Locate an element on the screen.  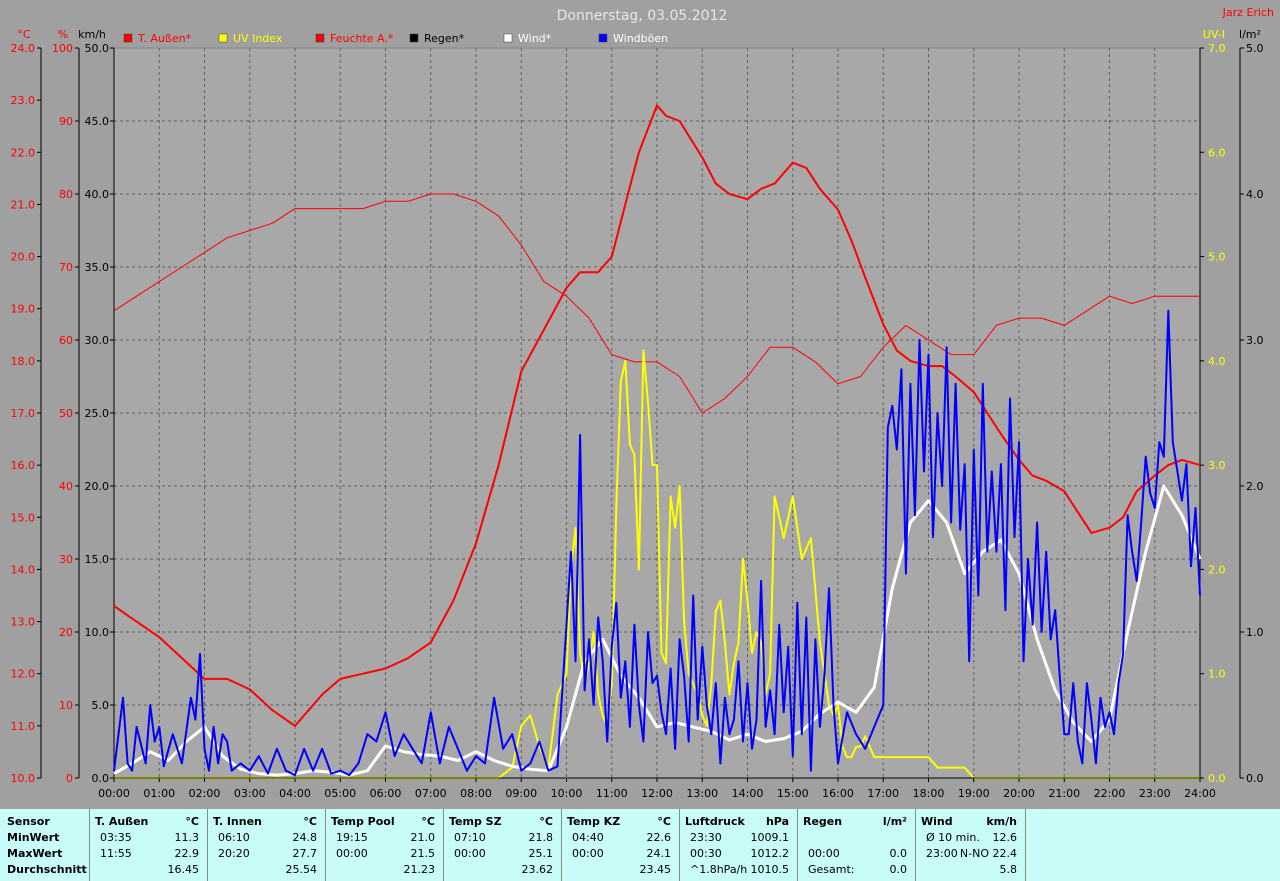
temp-tick-label: 11.0 is located at coordinates (23, 726).